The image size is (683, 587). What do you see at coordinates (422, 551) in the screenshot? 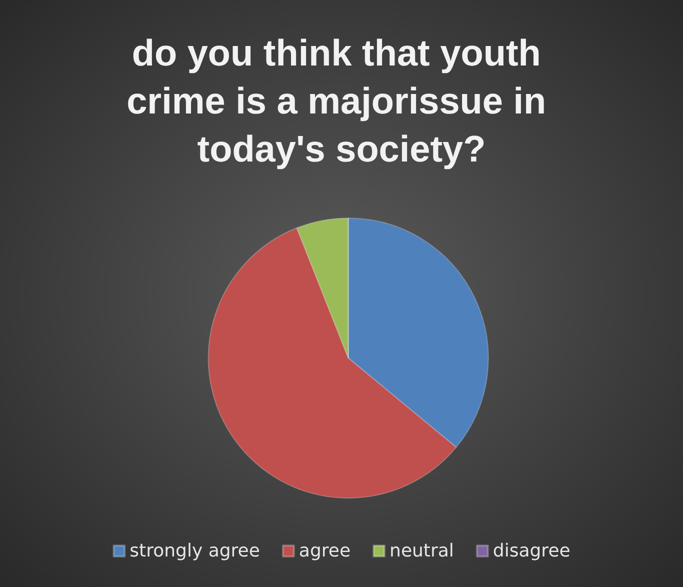
I see `legend-label: neutral` at bounding box center [422, 551].